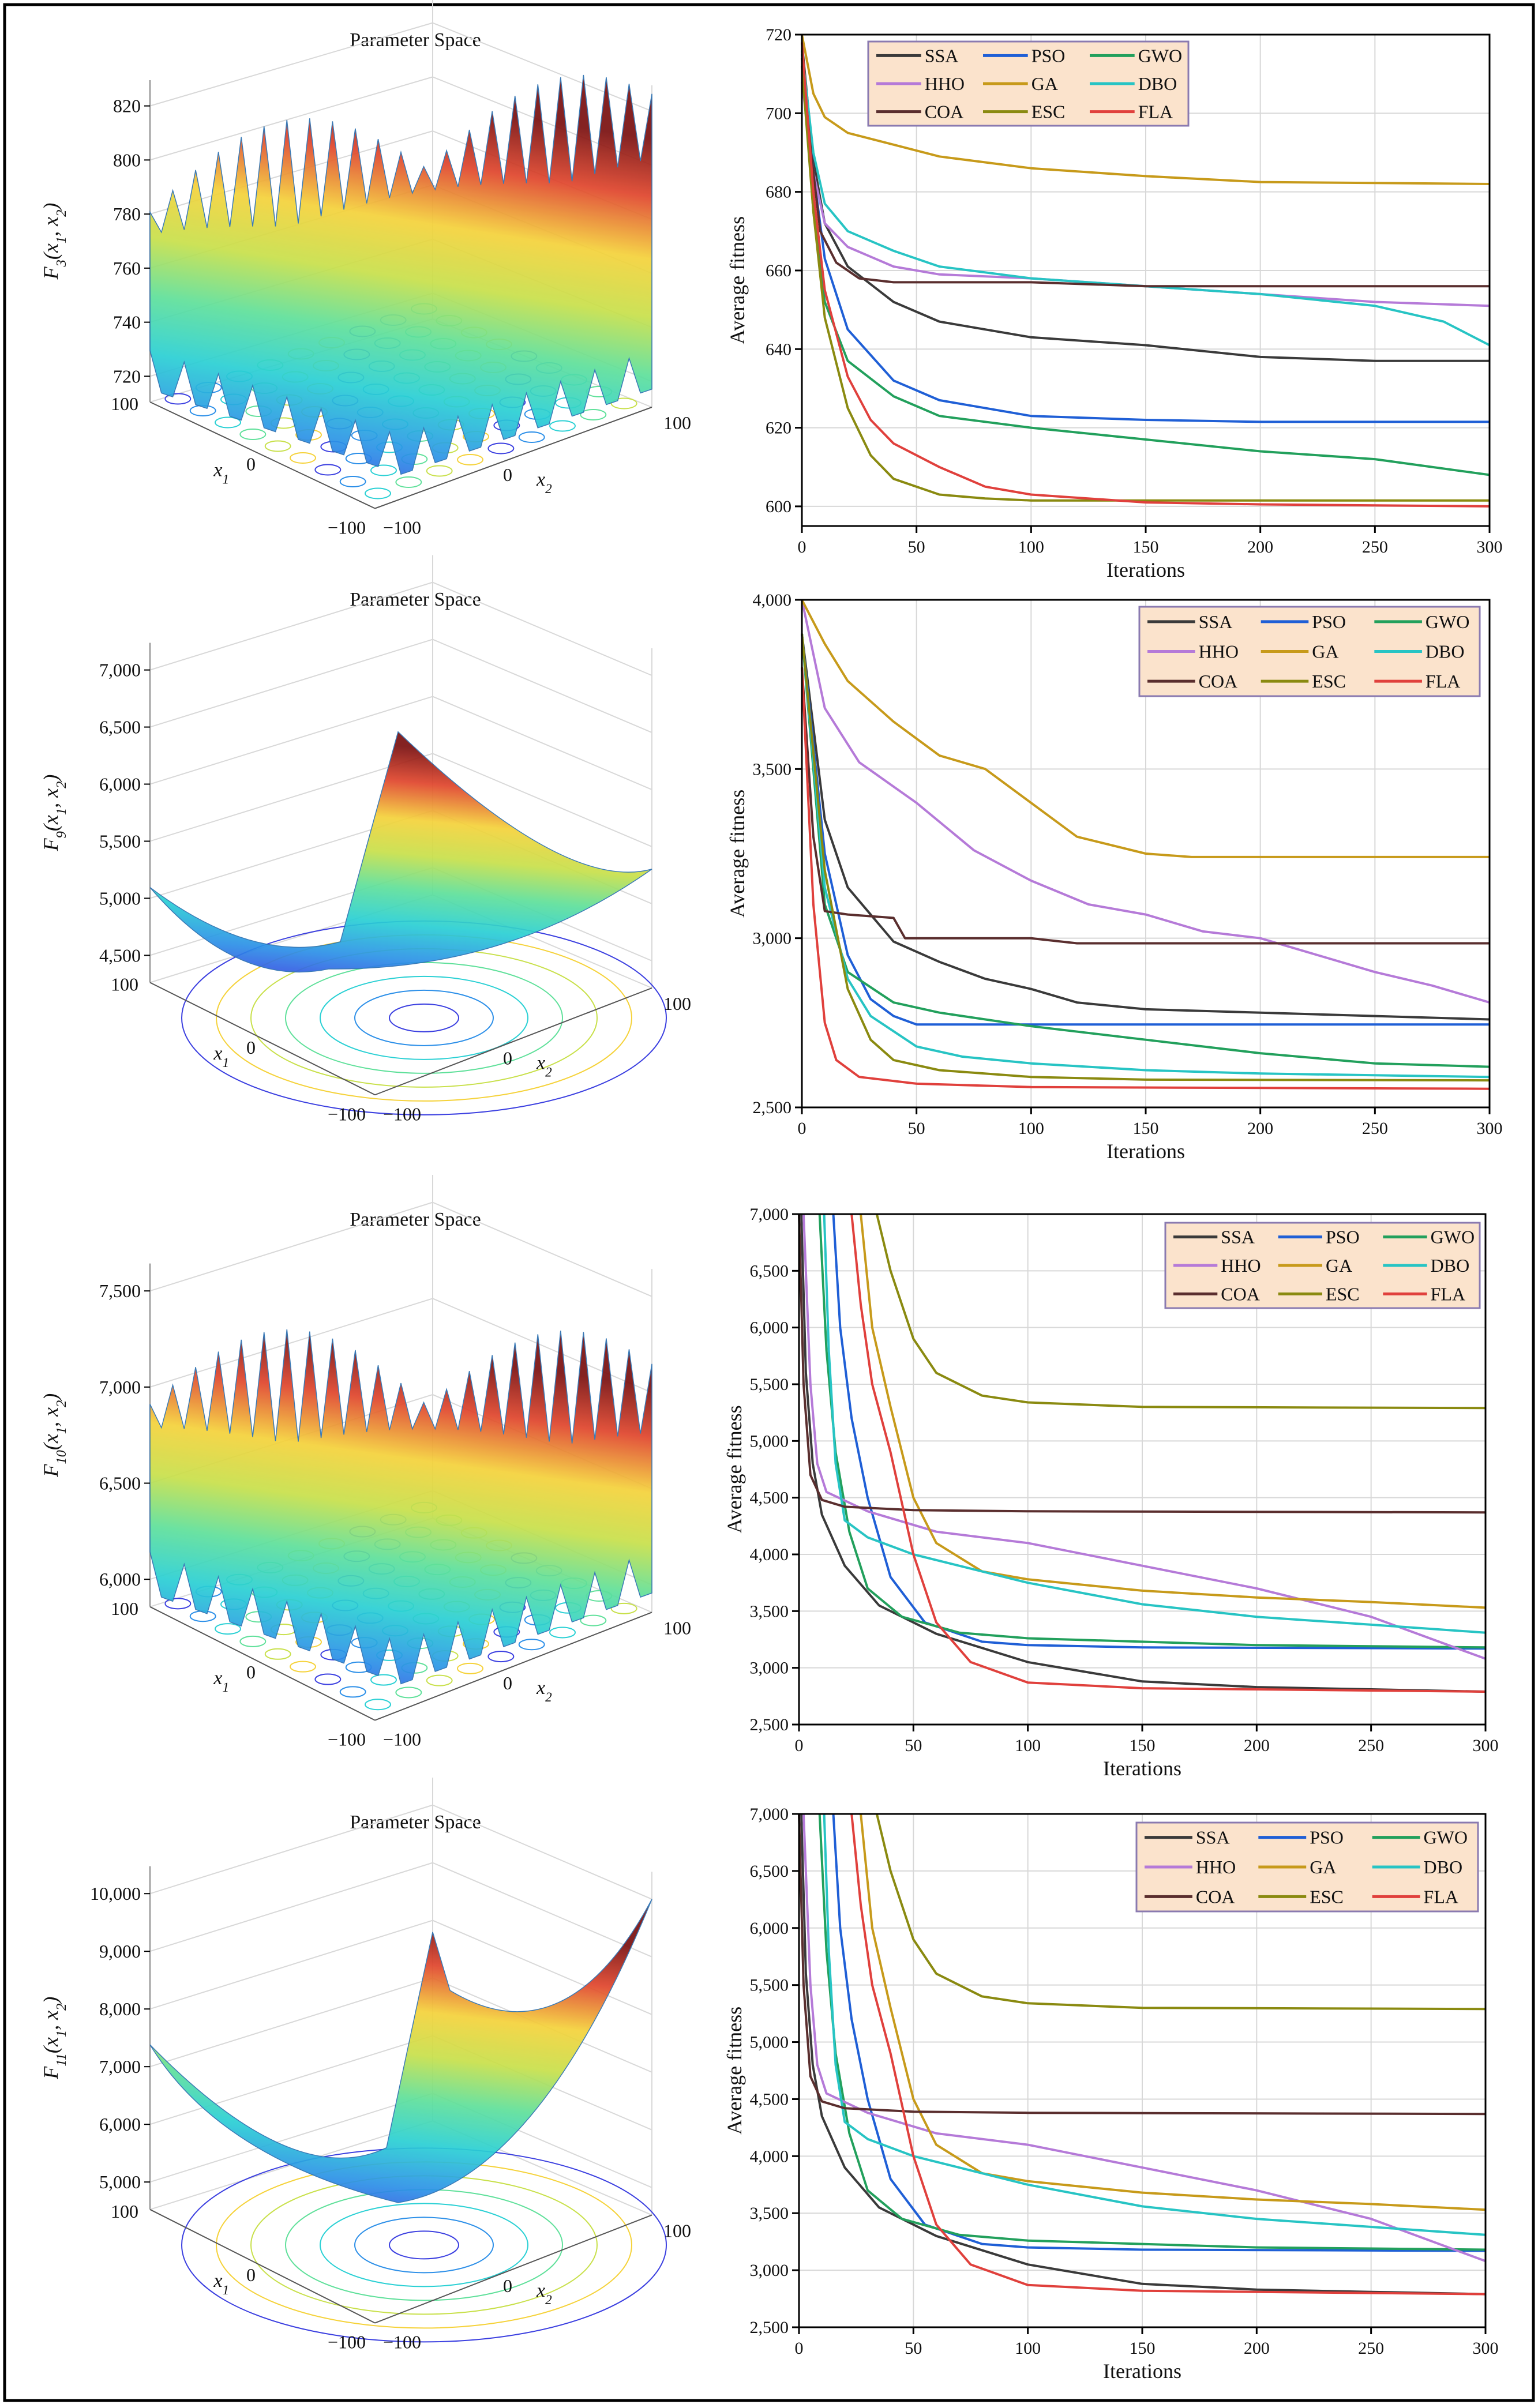  I want to click on x-tick-label: 50, so click(916, 1128).